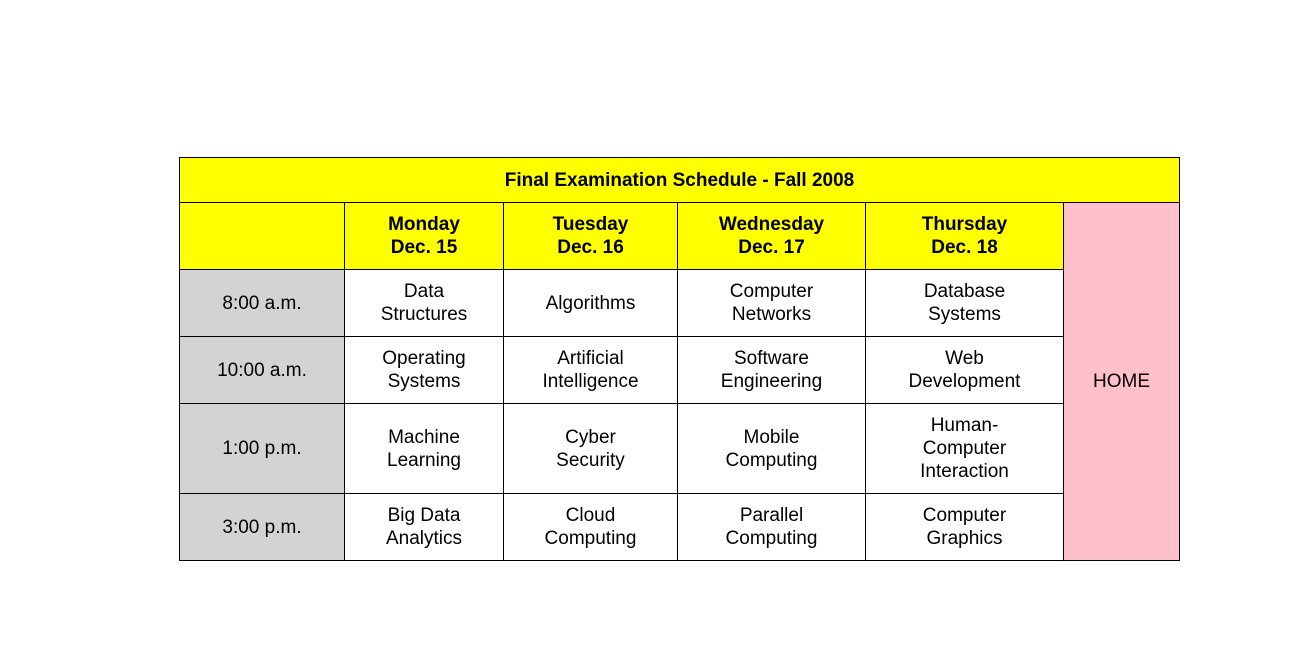 This screenshot has height=650, width=1312. Describe the element at coordinates (590, 381) in the screenshot. I see `course-line: Intelligence` at that location.